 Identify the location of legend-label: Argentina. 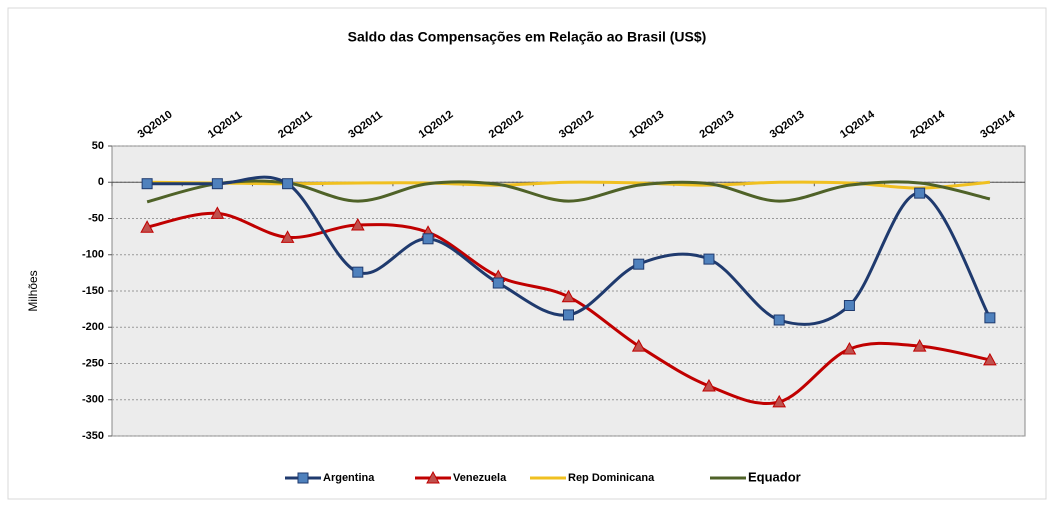
(349, 478).